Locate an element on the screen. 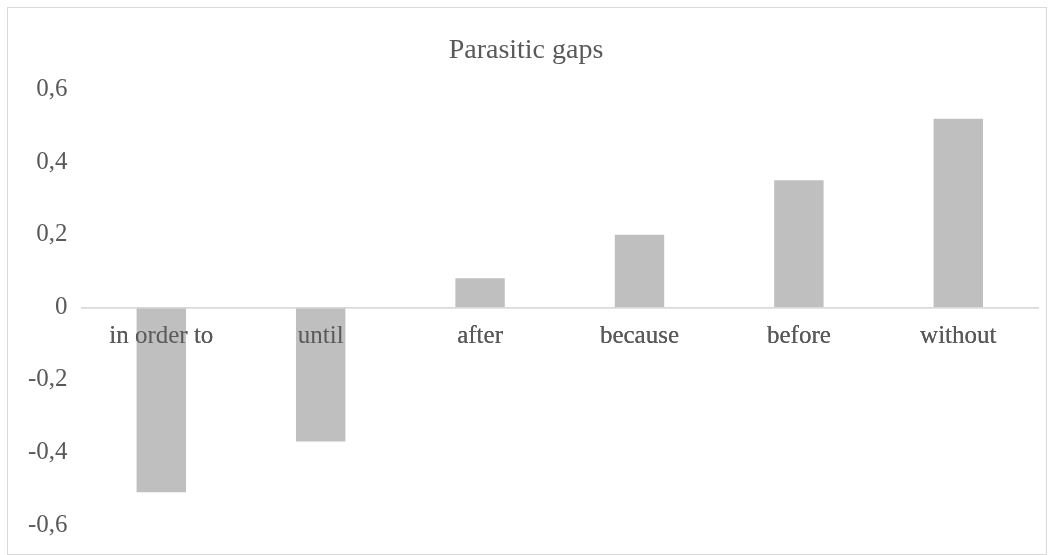 This screenshot has height=555, width=1050. y-tick-label: -0,4 is located at coordinates (48, 450).